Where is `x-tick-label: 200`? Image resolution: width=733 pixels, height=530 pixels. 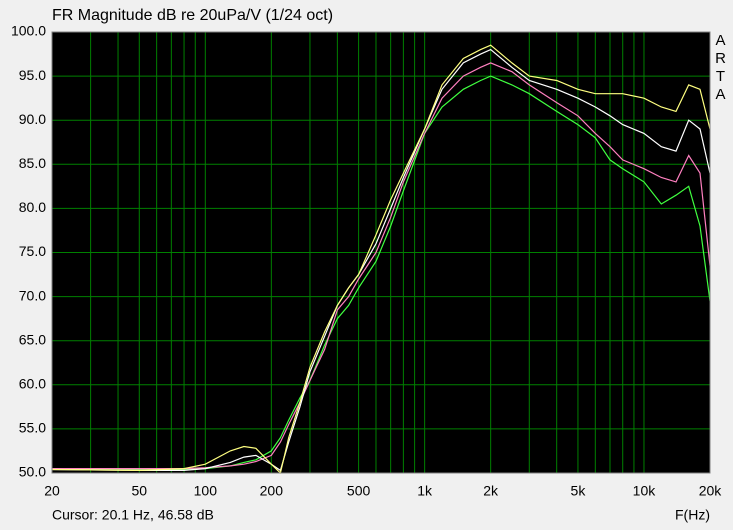
x-tick-label: 200 is located at coordinates (272, 491).